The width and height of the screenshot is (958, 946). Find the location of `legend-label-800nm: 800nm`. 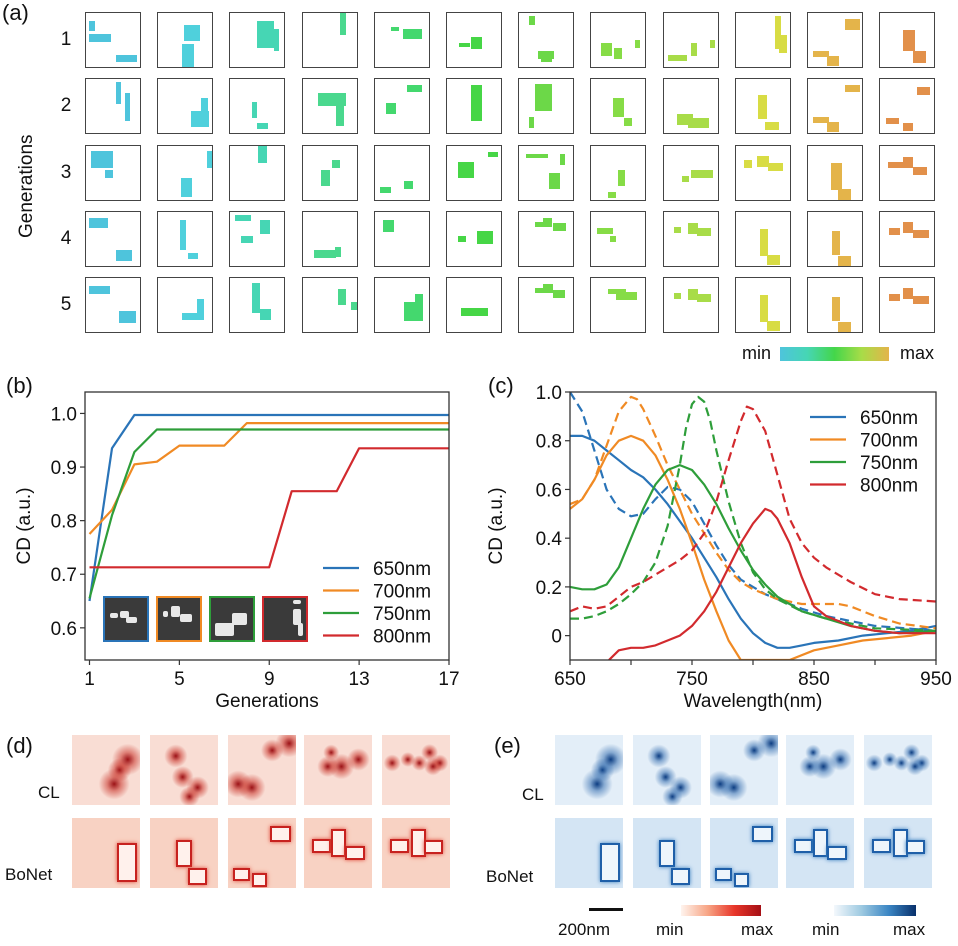

legend-label-800nm: 800nm is located at coordinates (402, 637).